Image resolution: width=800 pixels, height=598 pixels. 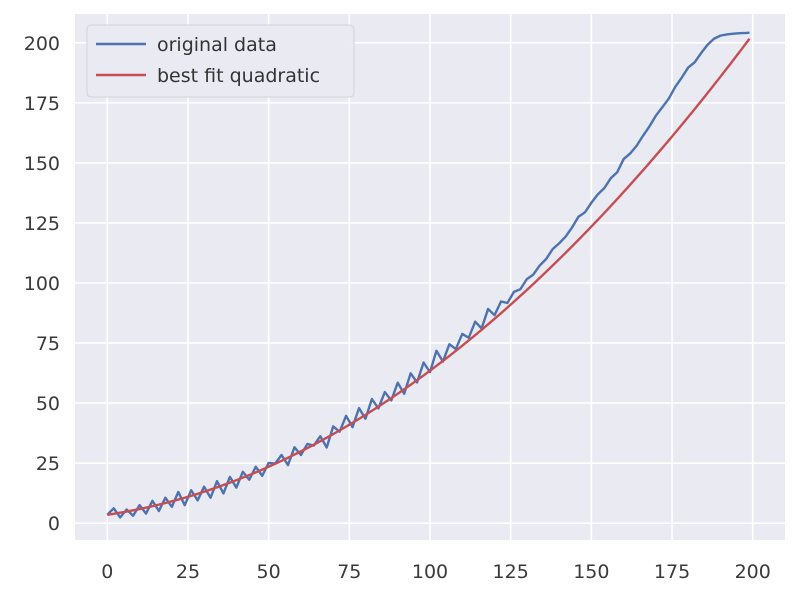 I want to click on legend-label-fit: best fit quadratic, so click(x=238, y=76).